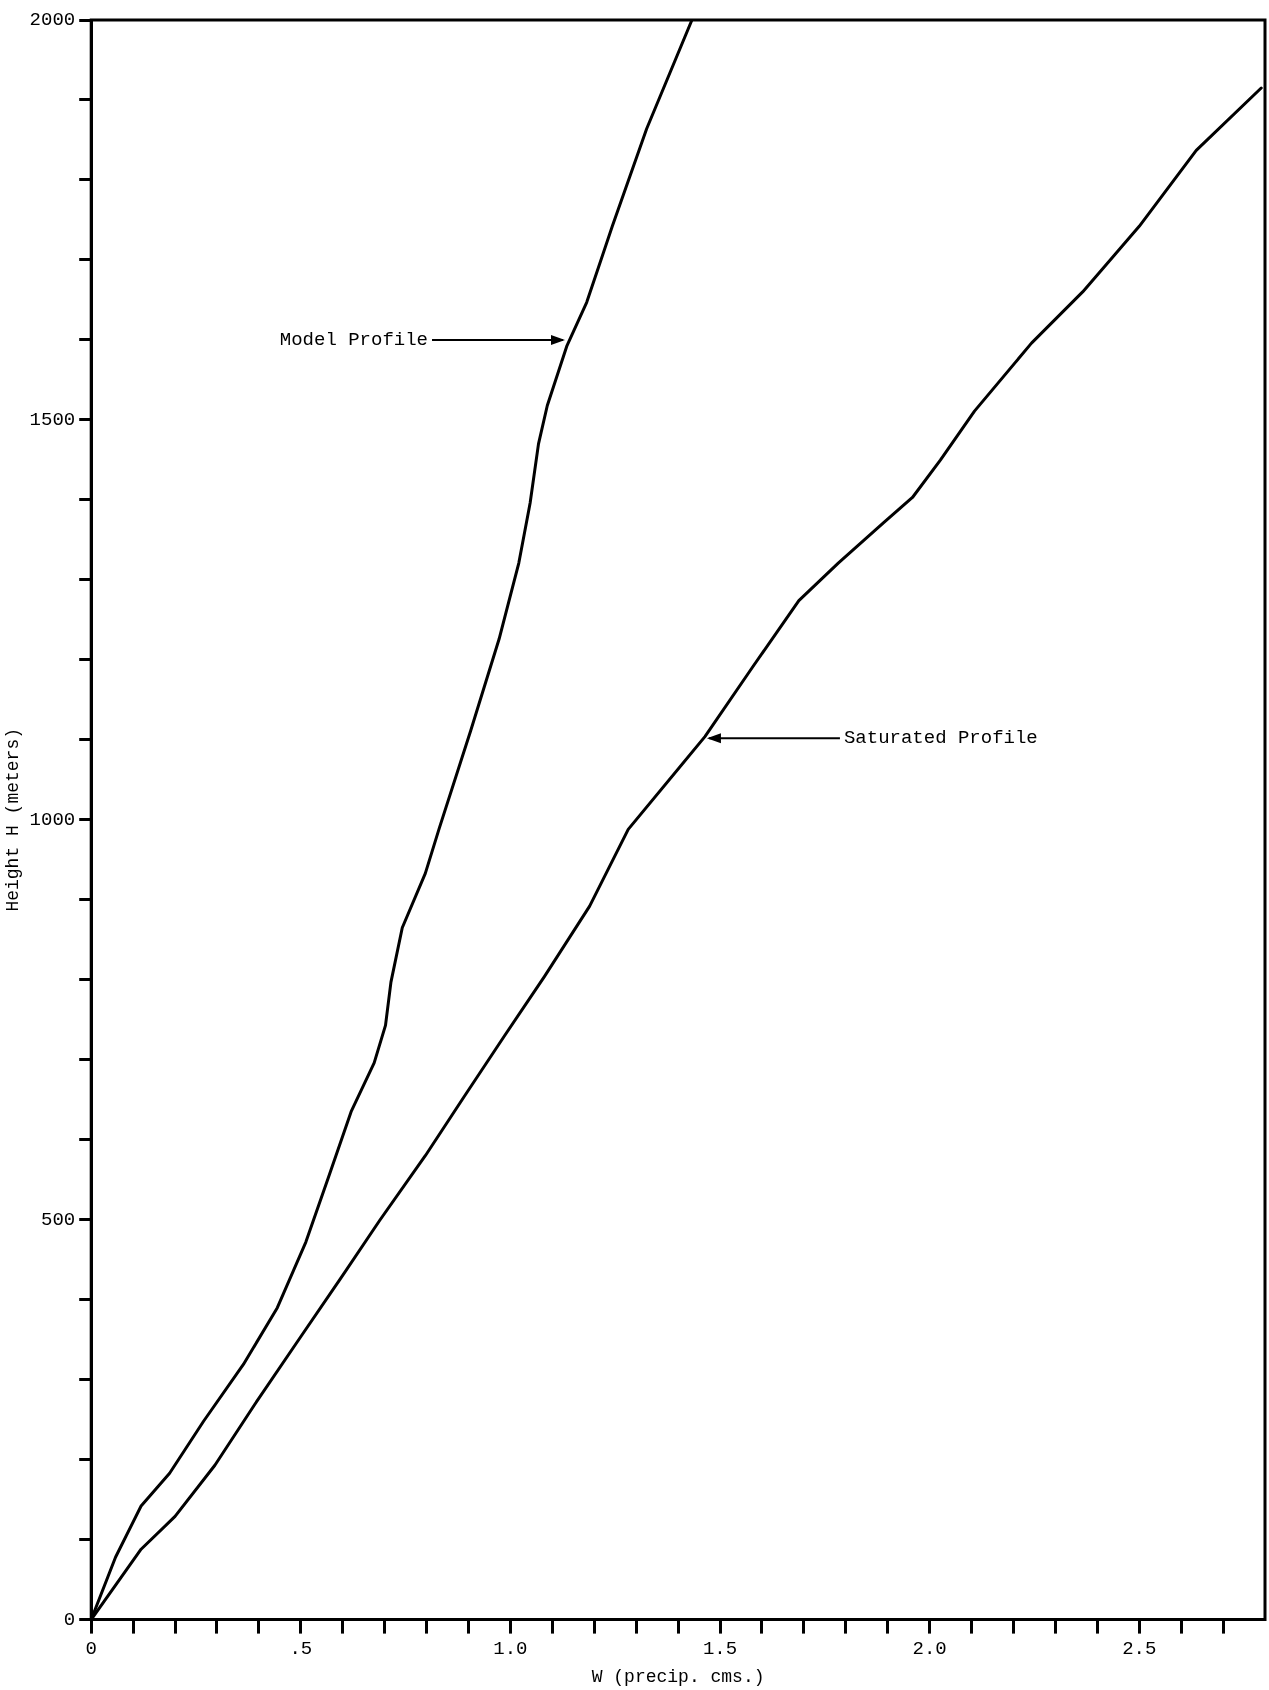  Describe the element at coordinates (58, 1219) in the screenshot. I see `y-tick-label: 500` at that location.